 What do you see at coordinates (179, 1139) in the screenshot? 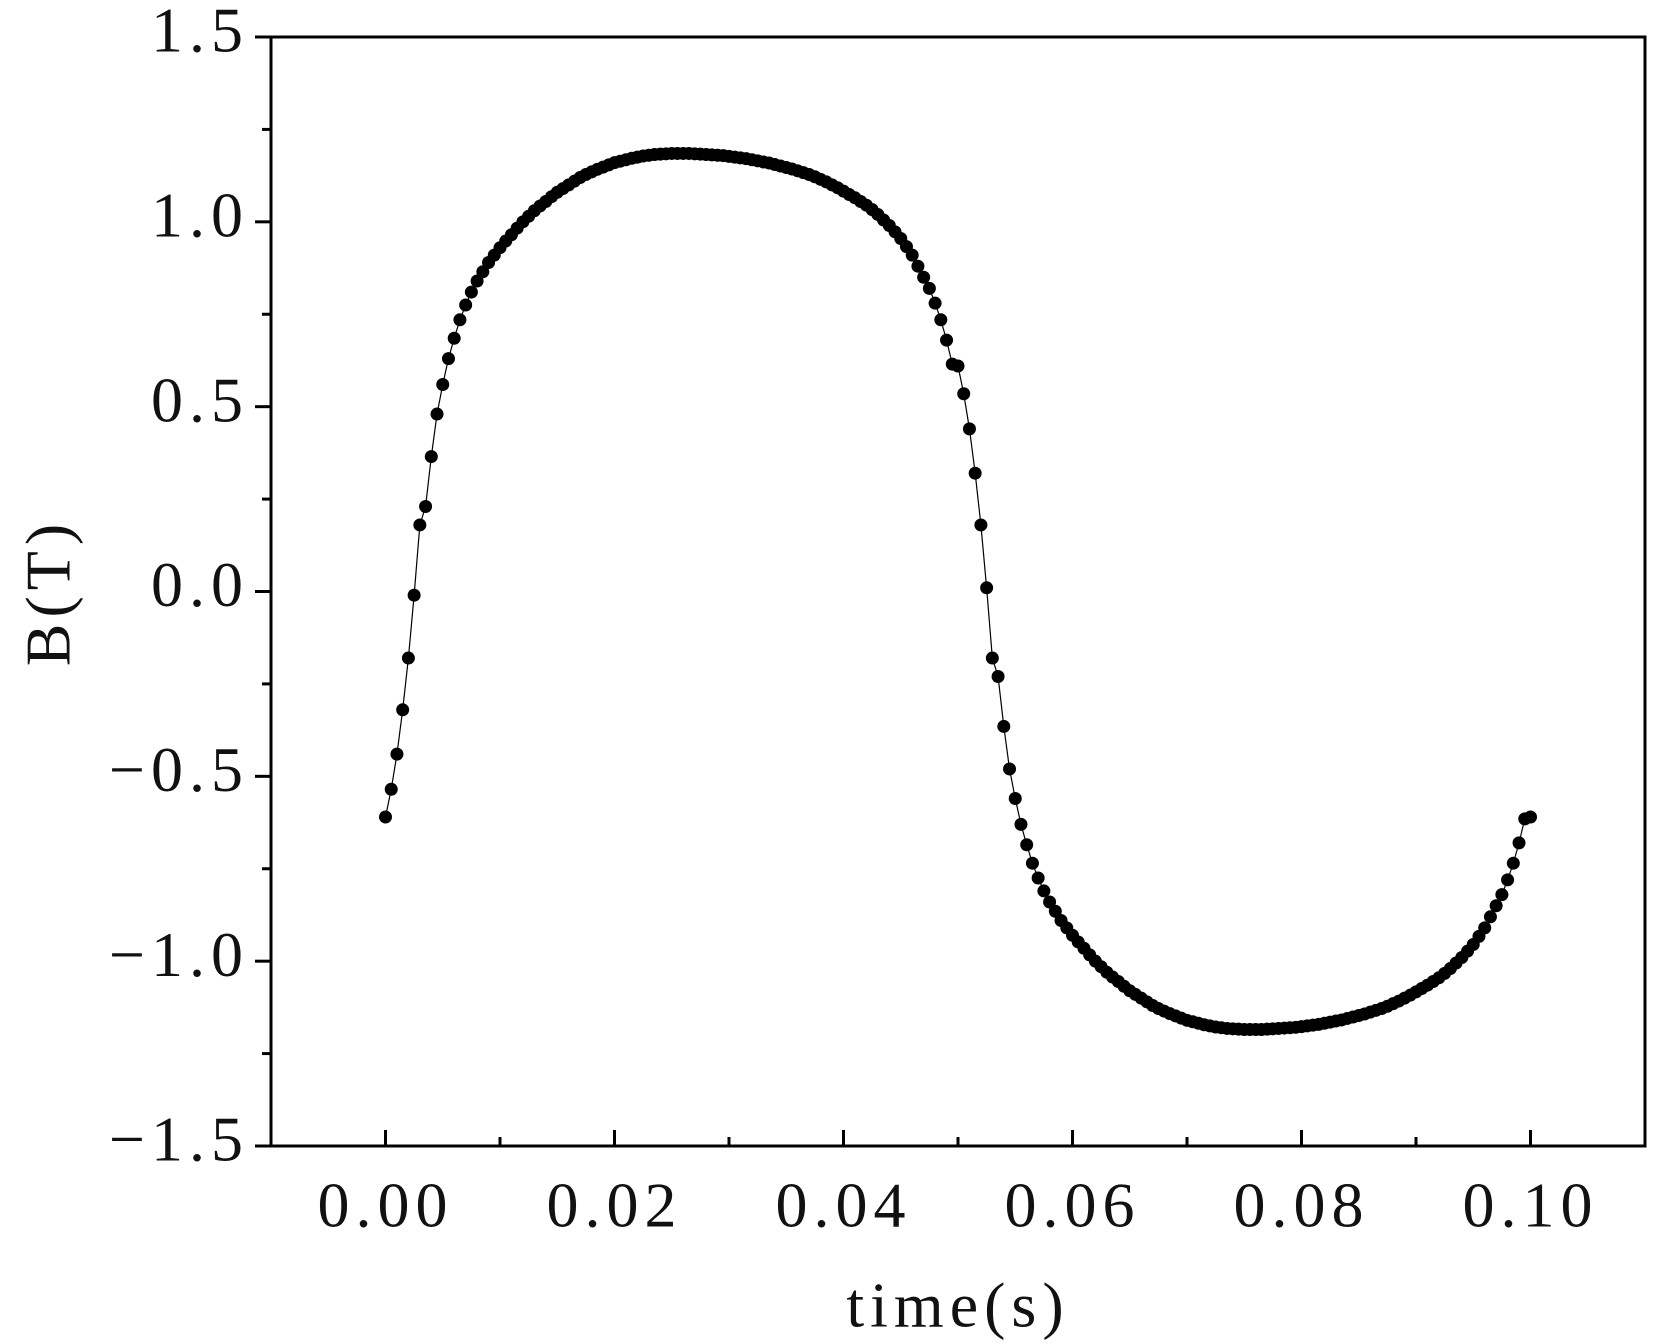
I see `y-tick-label: −1.5` at bounding box center [179, 1139].